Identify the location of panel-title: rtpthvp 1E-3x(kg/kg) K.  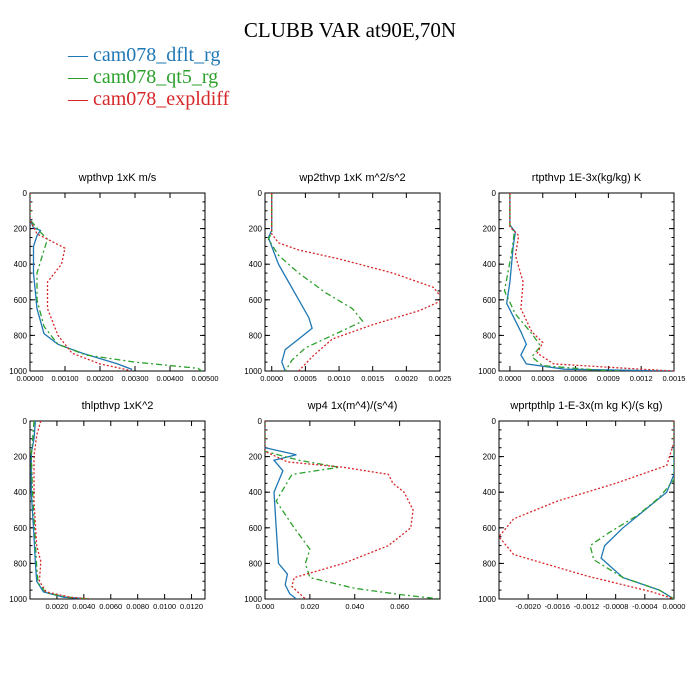
(587, 178).